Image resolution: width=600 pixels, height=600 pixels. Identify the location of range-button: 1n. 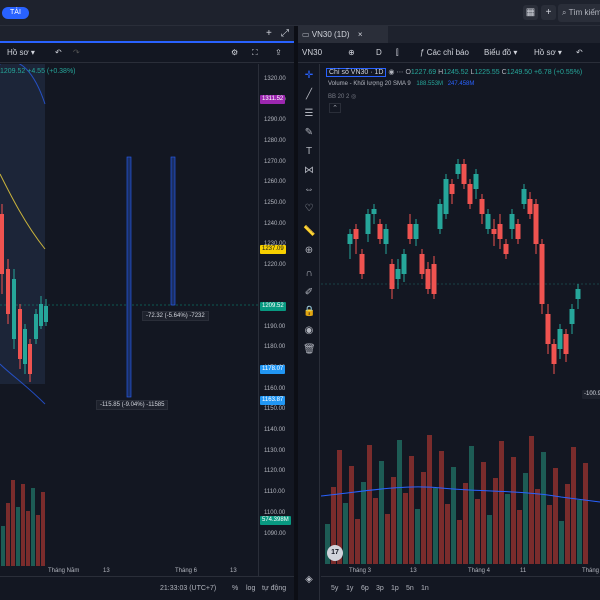
(425, 588).